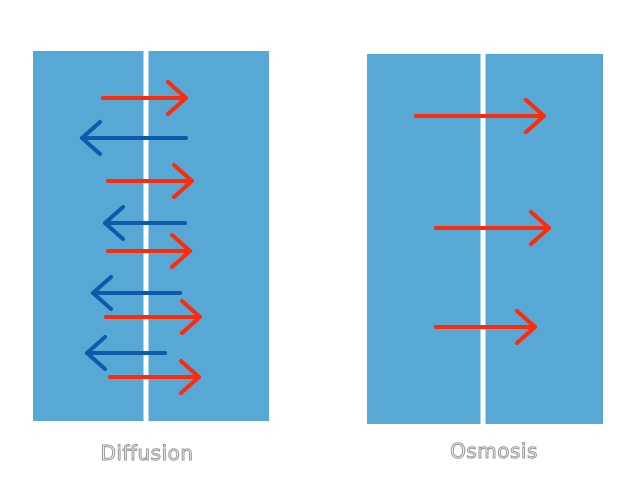 Image resolution: width=640 pixels, height=480 pixels. I want to click on osmosis-label: Osmosis, so click(494, 451).